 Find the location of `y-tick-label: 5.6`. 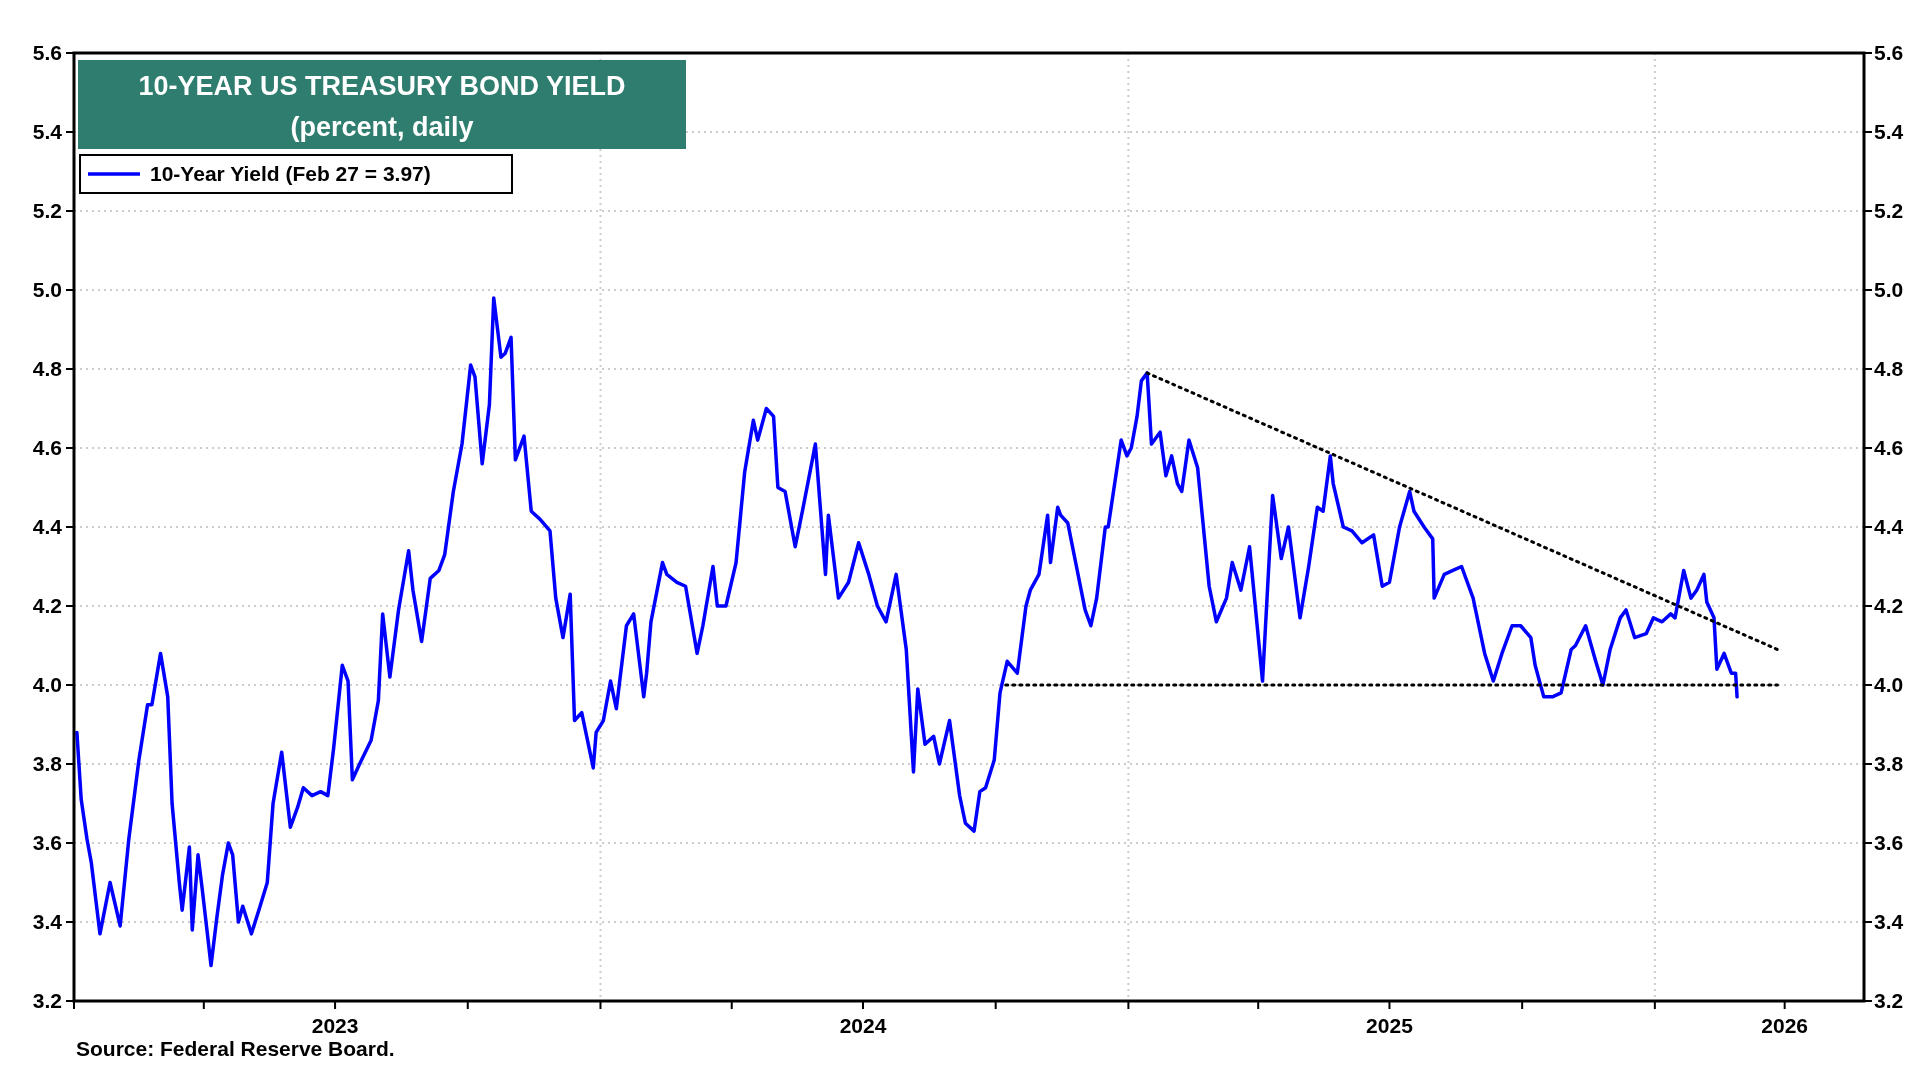

y-tick-label: 5.6 is located at coordinates (47, 52).